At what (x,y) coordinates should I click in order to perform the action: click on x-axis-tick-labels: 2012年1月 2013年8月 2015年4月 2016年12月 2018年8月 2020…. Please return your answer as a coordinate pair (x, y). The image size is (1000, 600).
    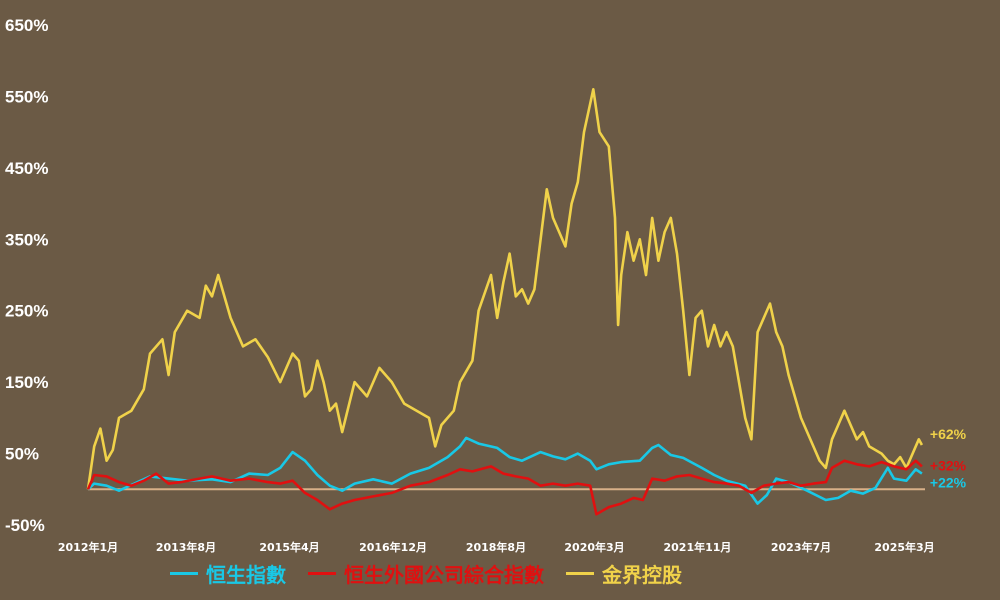
    Looking at the image, I should click on (496, 547).